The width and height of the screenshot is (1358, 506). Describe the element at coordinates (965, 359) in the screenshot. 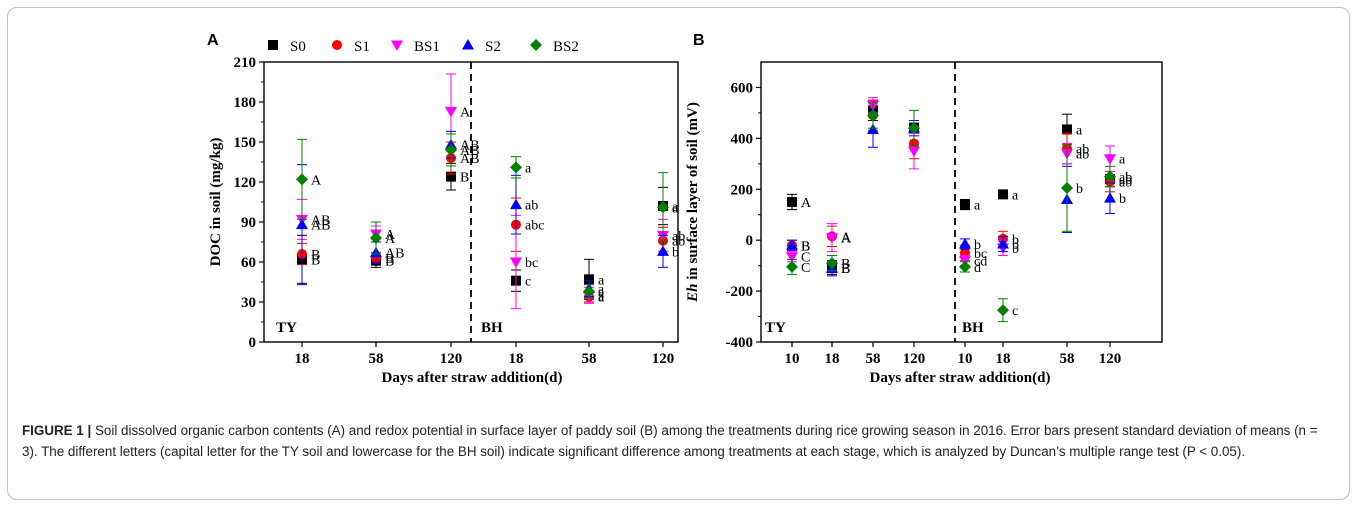

I see `x-tick-label: 10` at that location.